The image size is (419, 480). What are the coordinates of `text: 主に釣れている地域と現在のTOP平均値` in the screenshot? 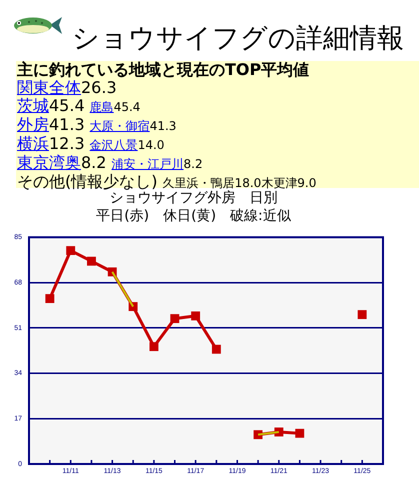 It's located at (163, 69).